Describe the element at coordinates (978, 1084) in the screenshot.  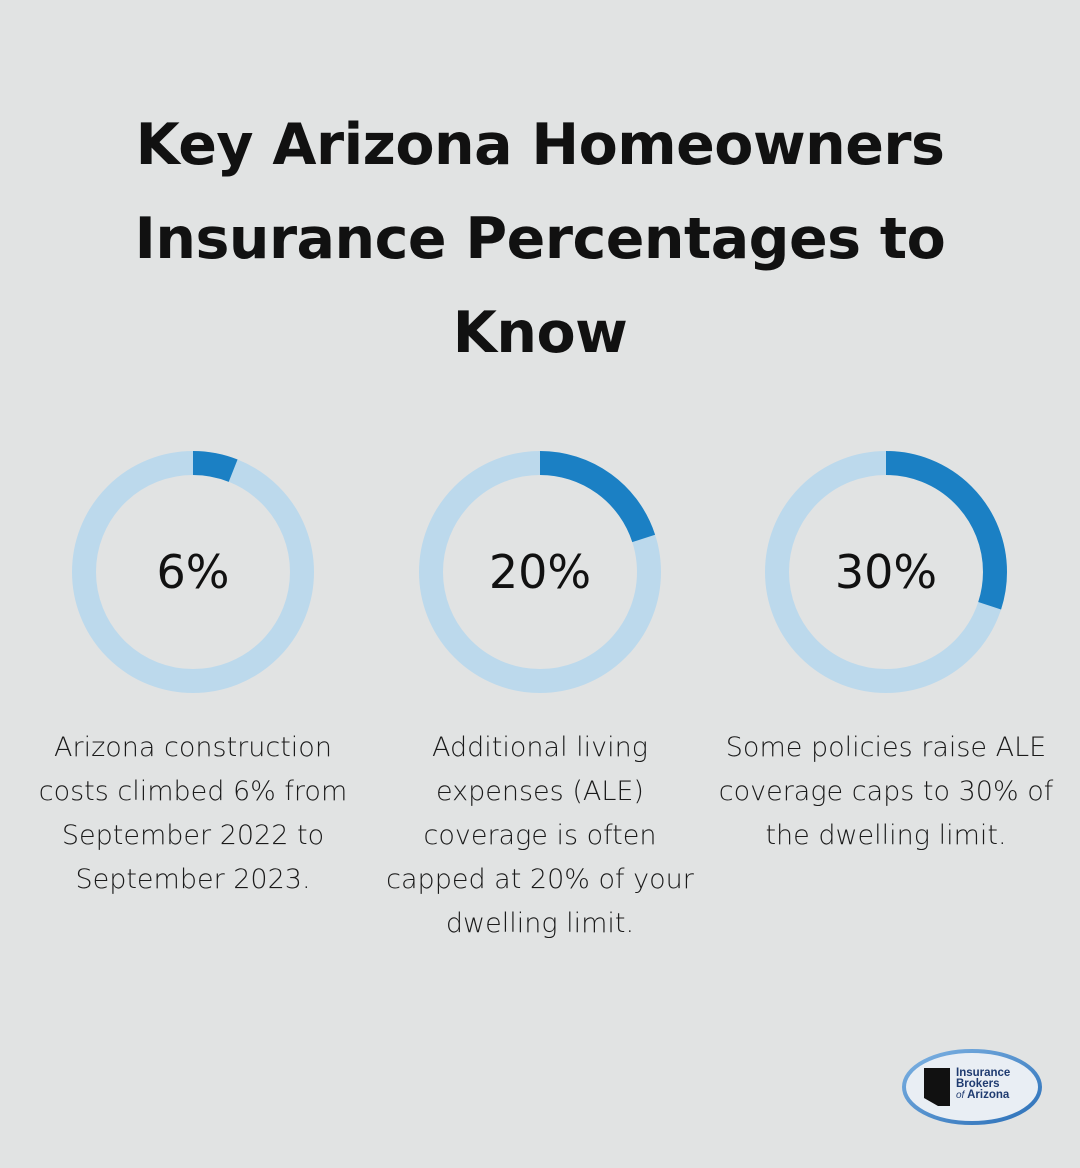
I see `logo-line-2: Brokers` at that location.